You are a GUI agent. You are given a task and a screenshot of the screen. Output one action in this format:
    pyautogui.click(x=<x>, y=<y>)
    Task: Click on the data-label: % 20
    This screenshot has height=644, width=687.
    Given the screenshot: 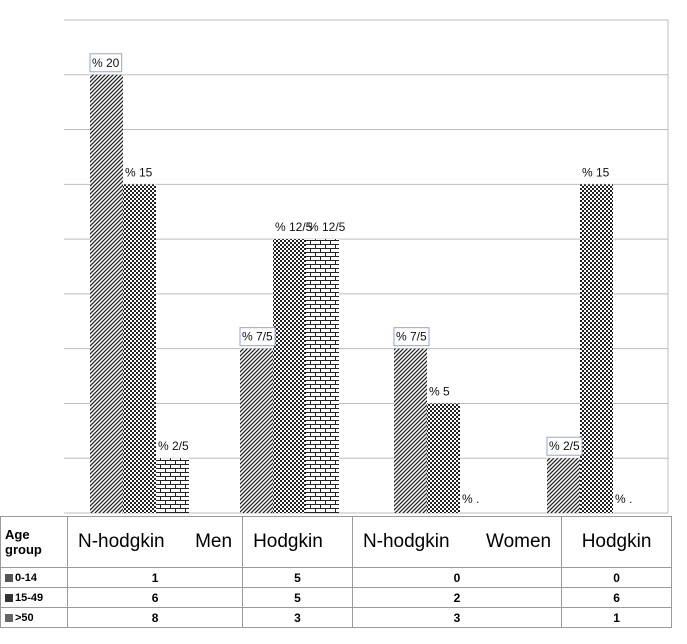 What is the action you would take?
    pyautogui.click(x=106, y=63)
    